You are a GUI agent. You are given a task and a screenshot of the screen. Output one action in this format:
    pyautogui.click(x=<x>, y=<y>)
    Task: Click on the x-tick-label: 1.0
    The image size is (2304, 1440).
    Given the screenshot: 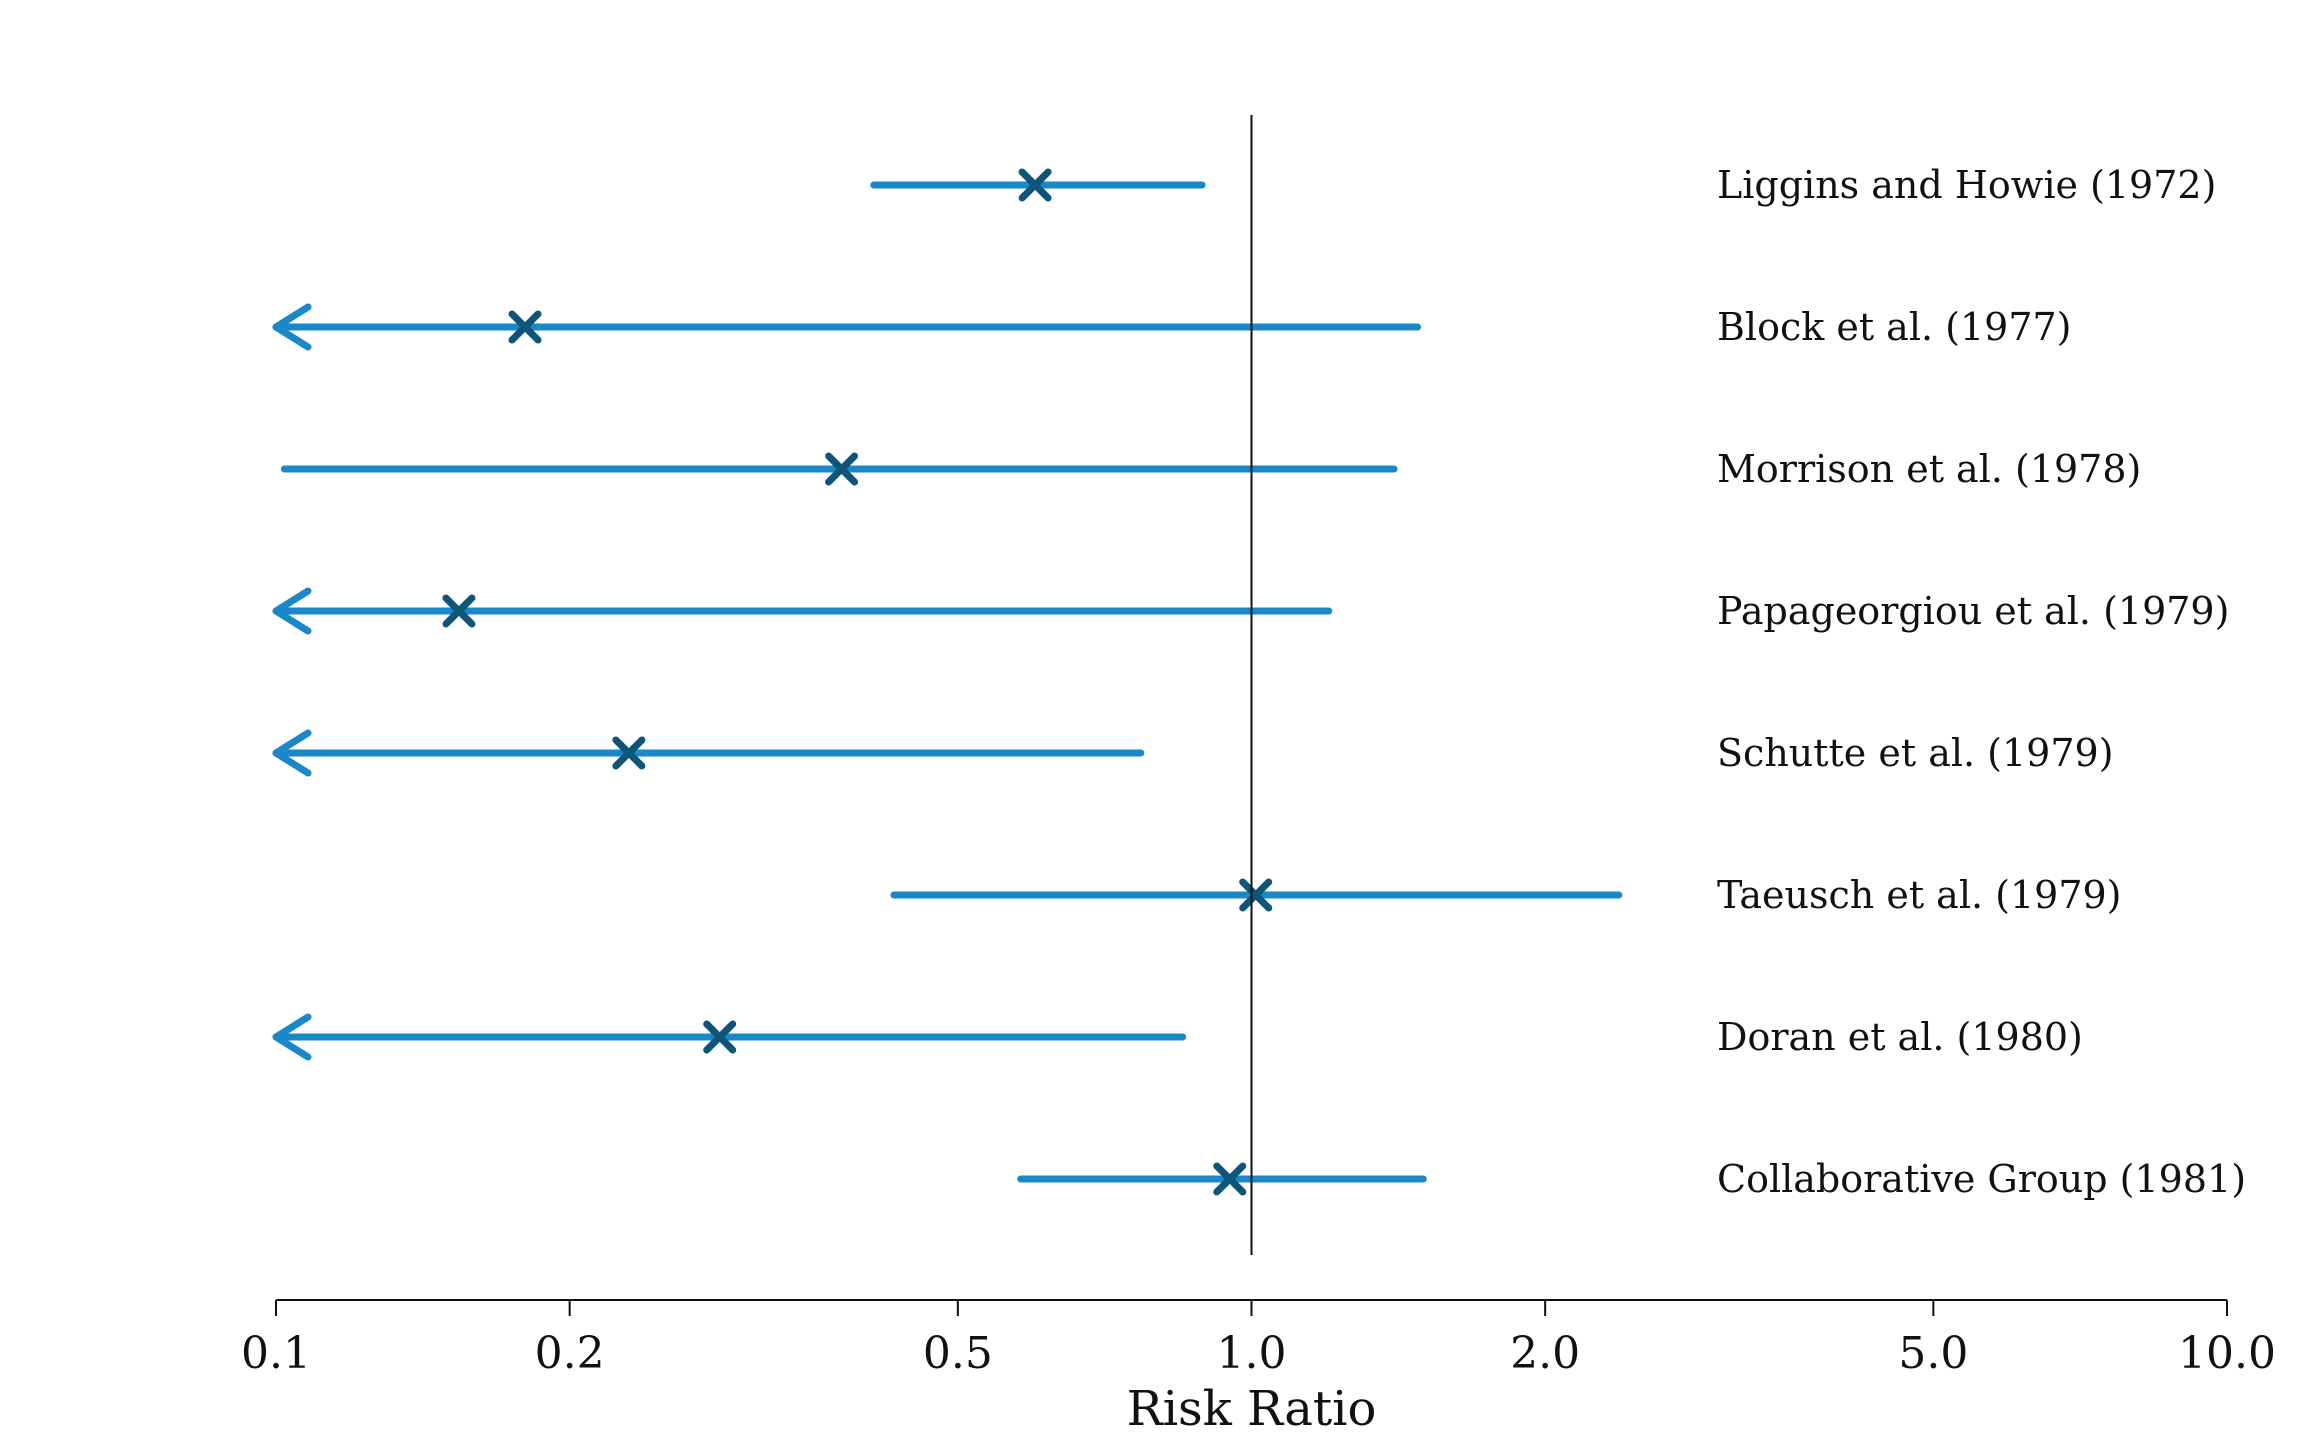 What is the action you would take?
    pyautogui.click(x=1252, y=1353)
    